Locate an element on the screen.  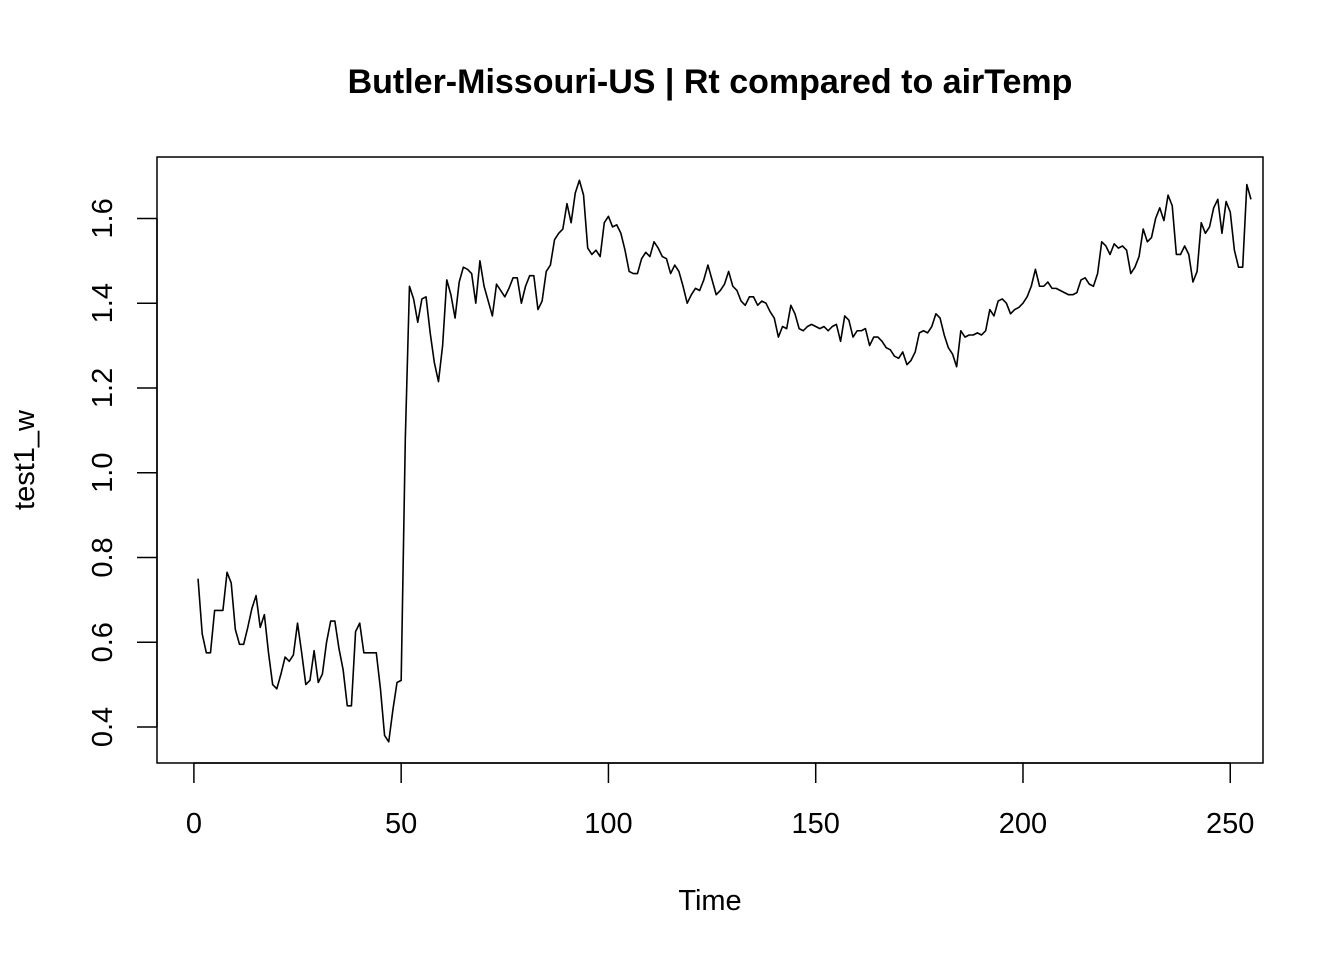
x-axis: 0 50 100 150 200 250 is located at coordinates (720, 801).